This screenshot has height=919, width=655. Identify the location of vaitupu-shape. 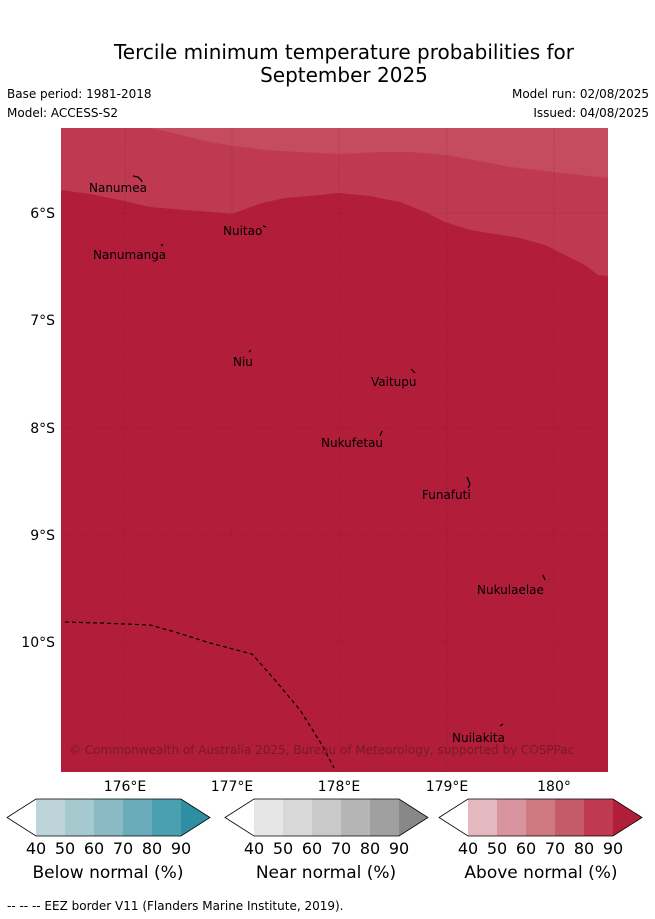
(413, 371).